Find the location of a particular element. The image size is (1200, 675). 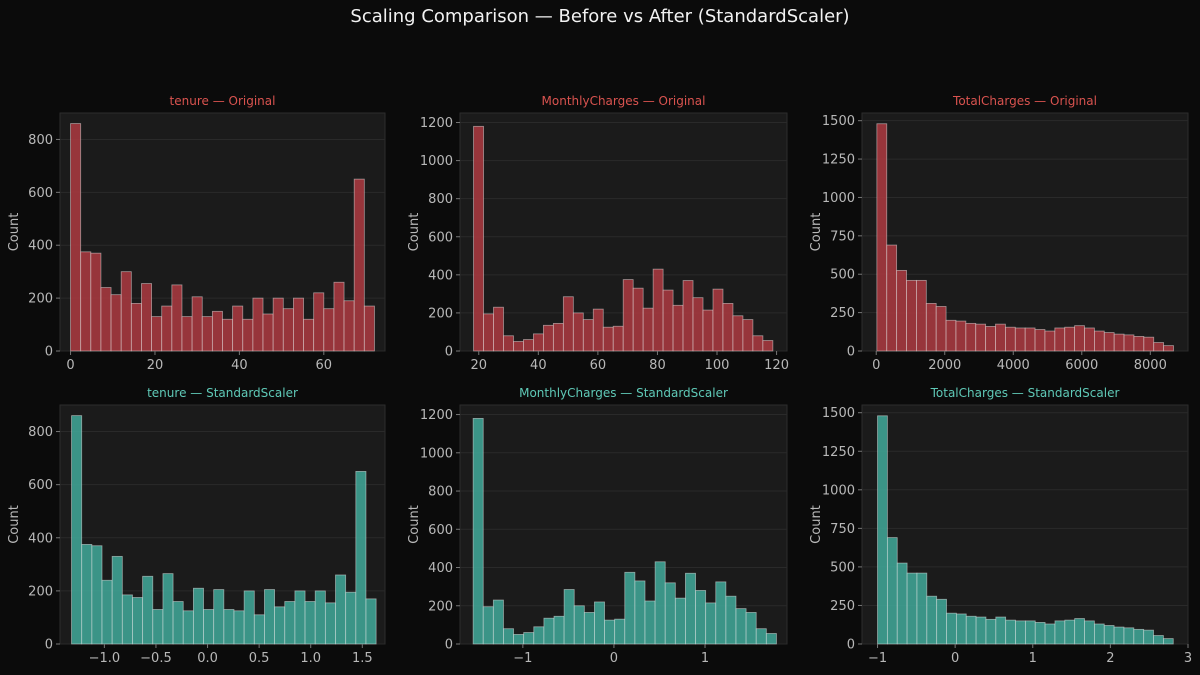

x-tick-label: 6000 is located at coordinates (1081, 365).